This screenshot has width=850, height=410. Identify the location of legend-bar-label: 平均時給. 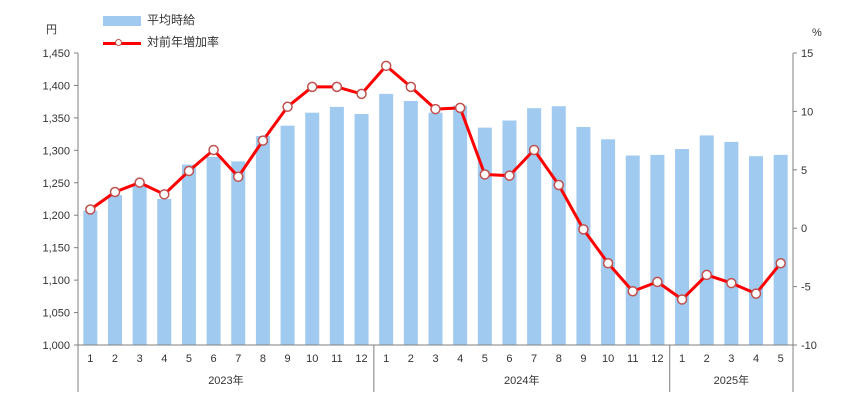
(171, 20).